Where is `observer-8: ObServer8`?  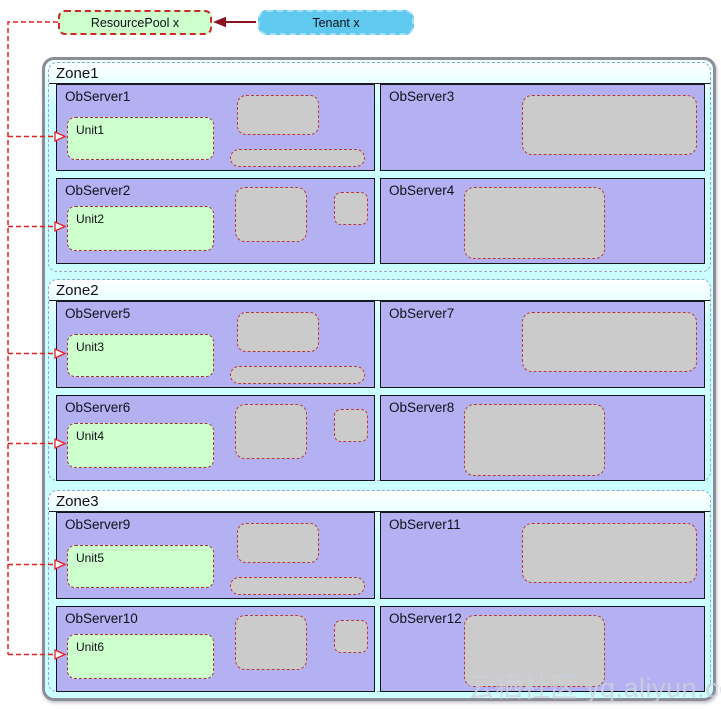
observer-8: ObServer8 is located at coordinates (542, 438).